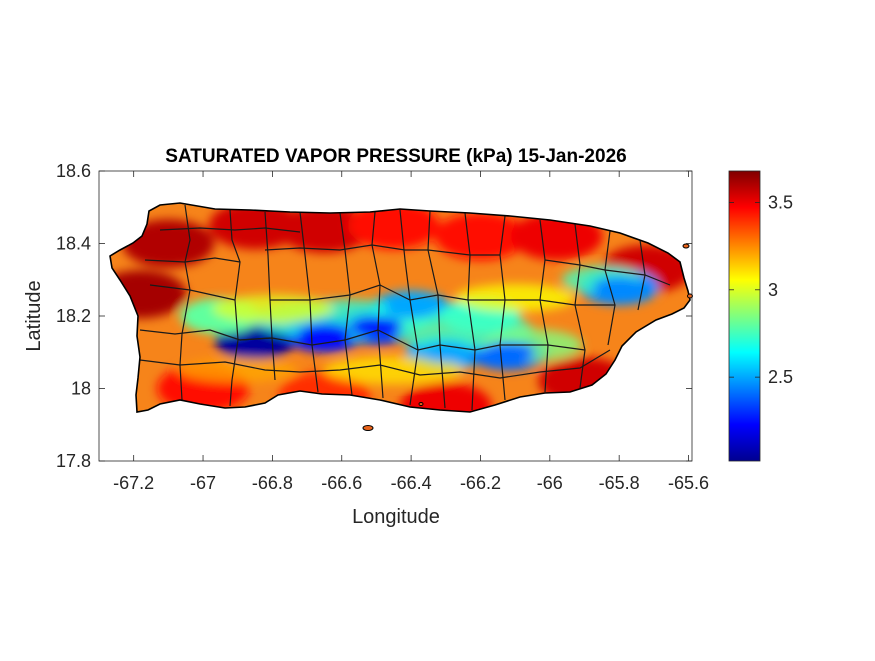 Image resolution: width=875 pixels, height=661 pixels. I want to click on colorbar, so click(744, 316).